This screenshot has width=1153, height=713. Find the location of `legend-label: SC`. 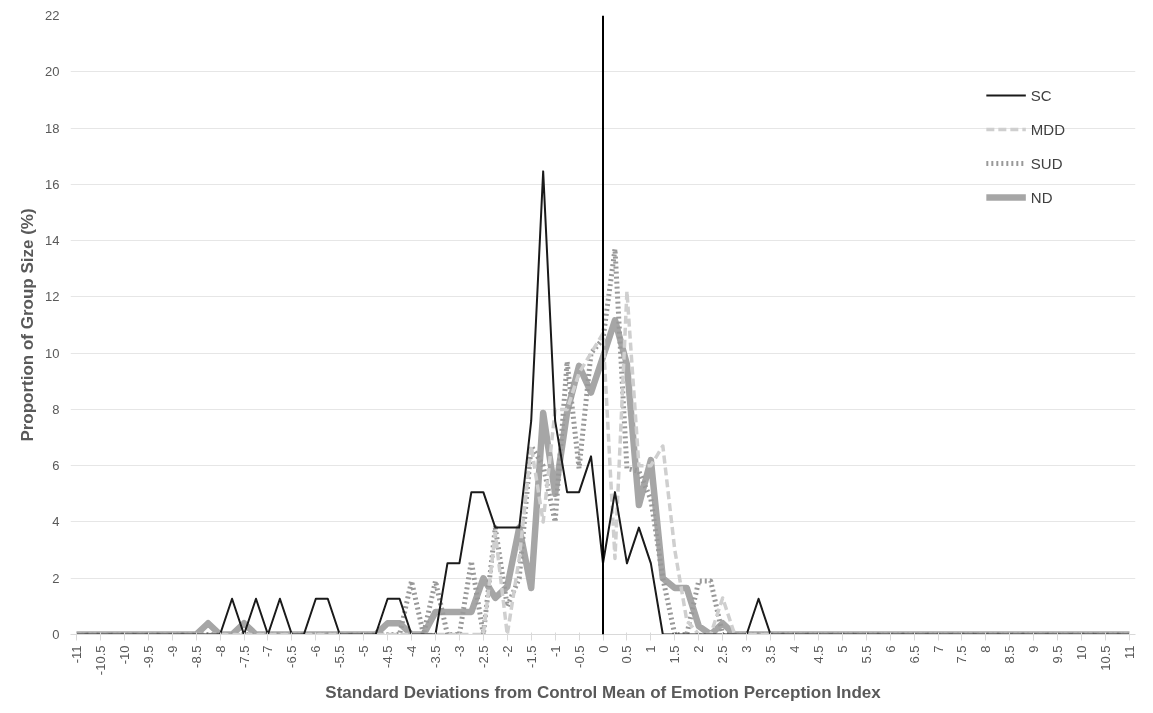

legend-label: SC is located at coordinates (1041, 95).